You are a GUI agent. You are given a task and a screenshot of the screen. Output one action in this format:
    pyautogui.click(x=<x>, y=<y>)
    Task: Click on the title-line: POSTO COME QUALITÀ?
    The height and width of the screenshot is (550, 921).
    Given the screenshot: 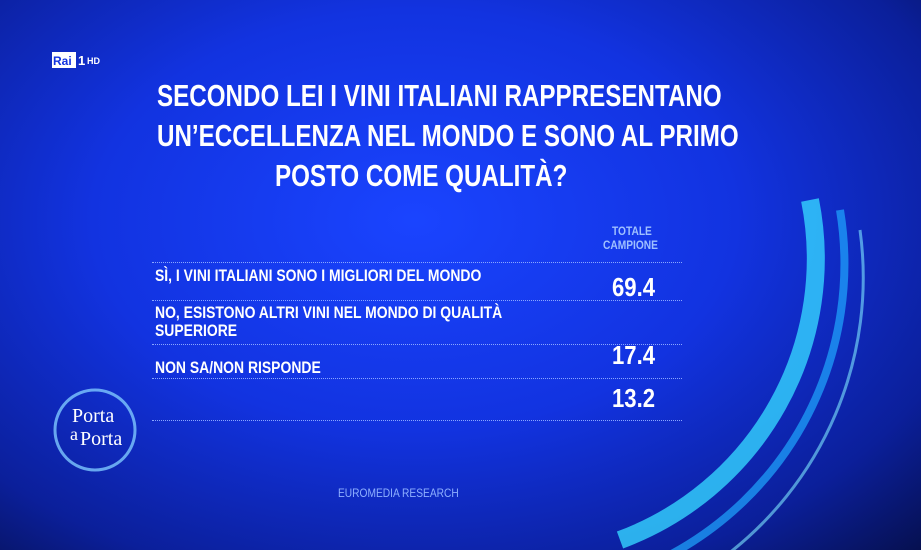 What is the action you would take?
    pyautogui.click(x=421, y=175)
    